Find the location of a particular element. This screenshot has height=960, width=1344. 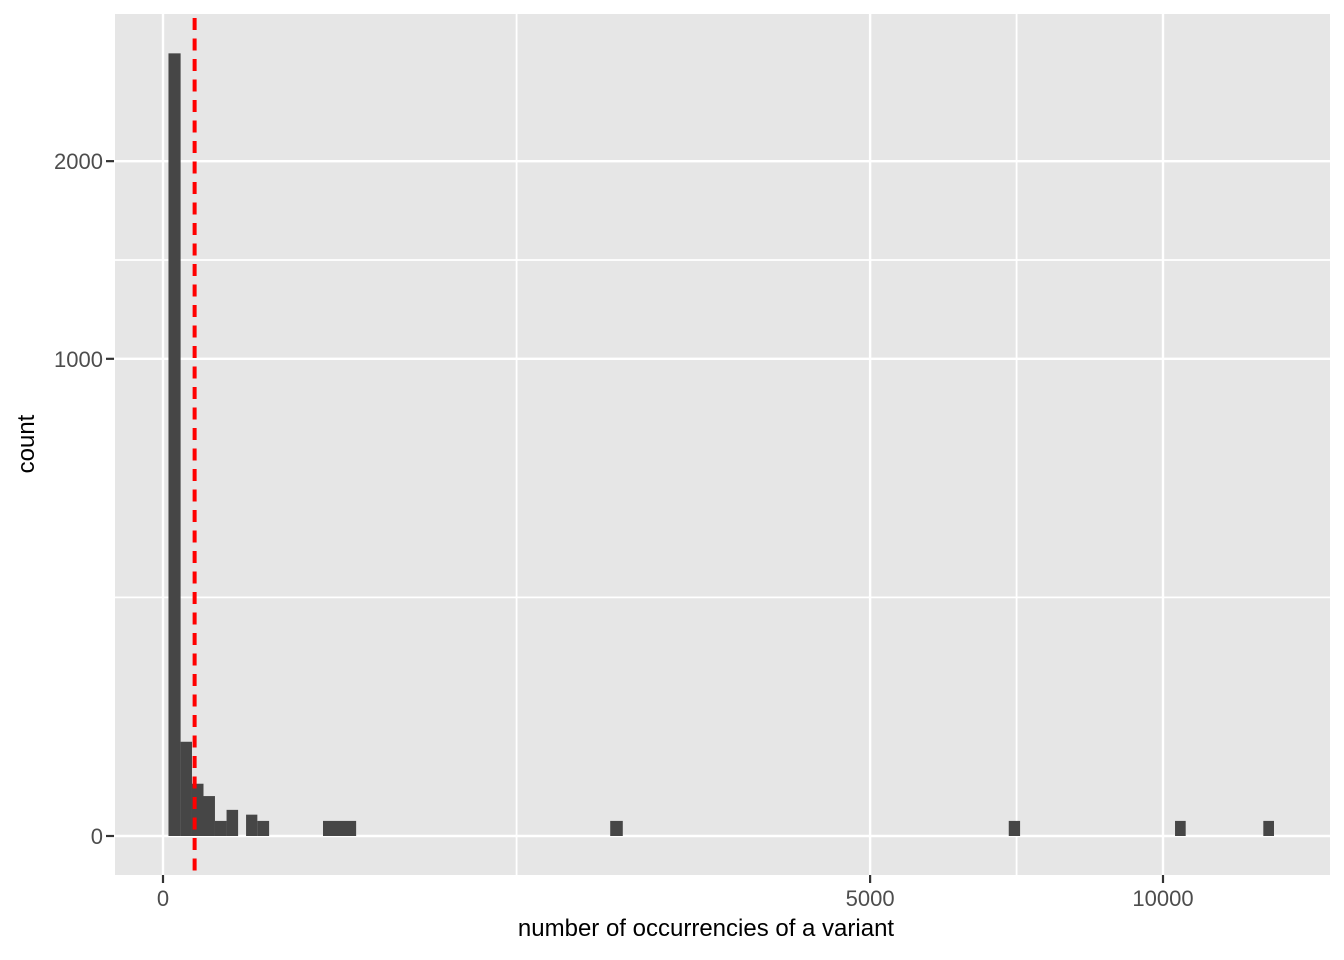

y-tick-label: 1000 is located at coordinates (78, 359).